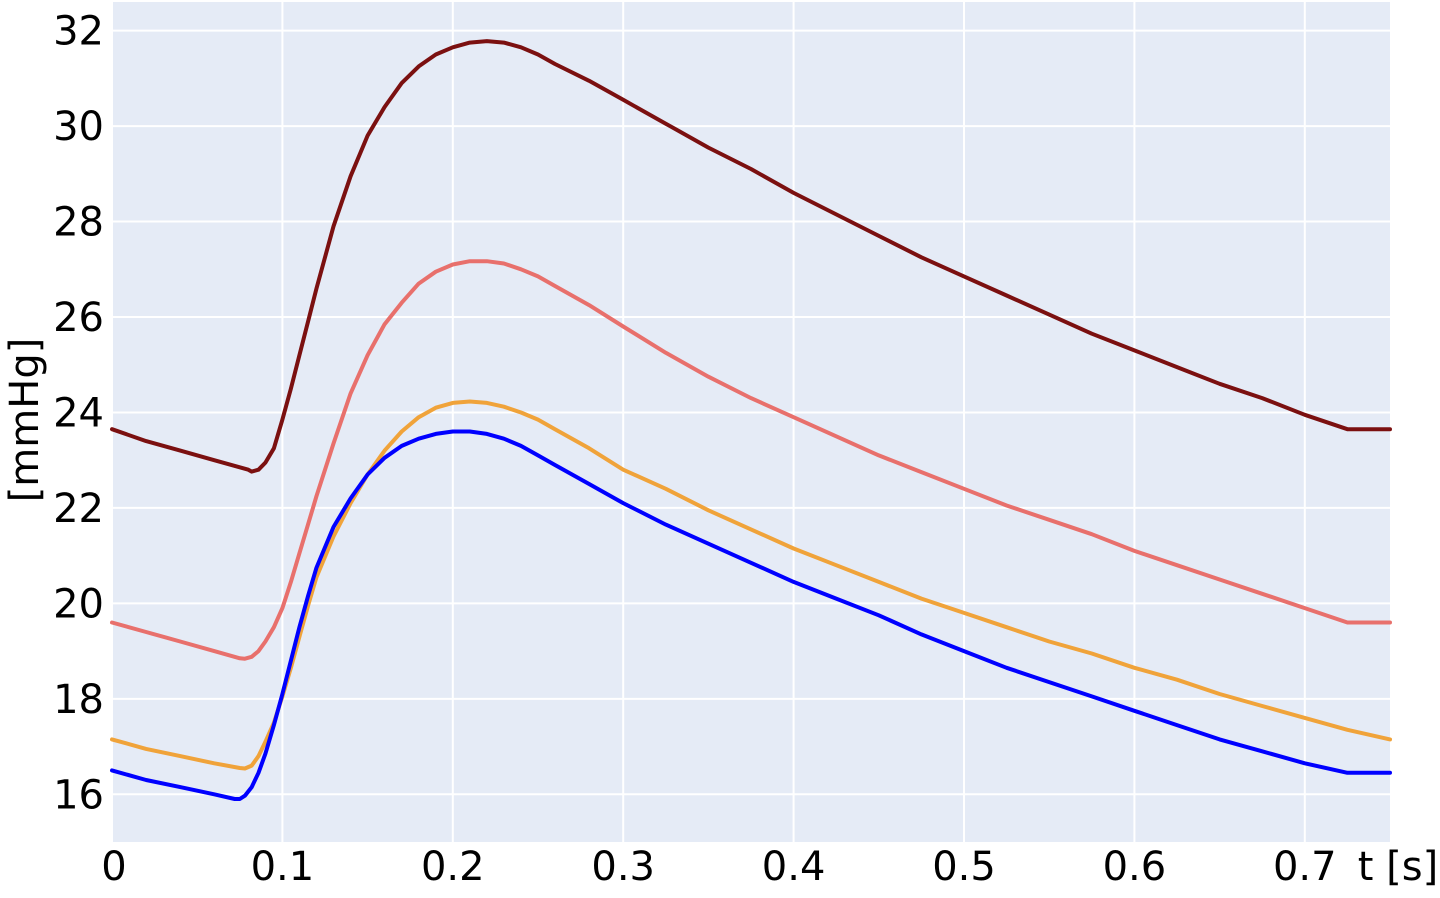  I want to click on x-tick-label: 0.6, so click(1135, 867).